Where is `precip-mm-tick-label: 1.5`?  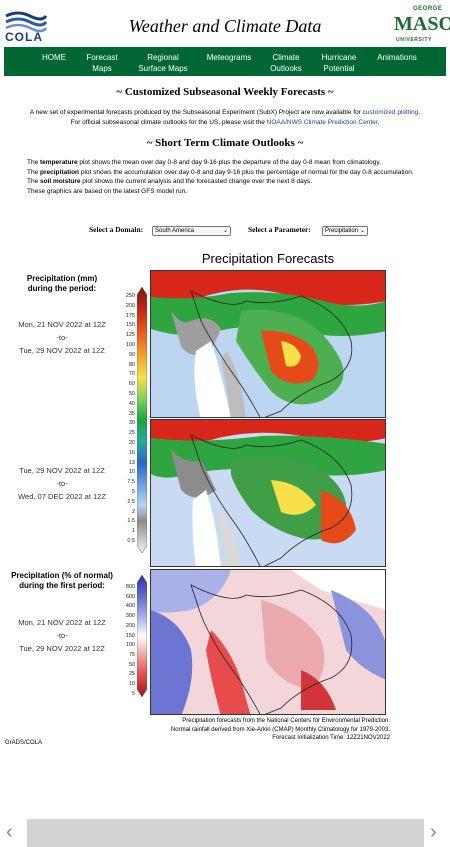 precip-mm-tick-label: 1.5 is located at coordinates (131, 521).